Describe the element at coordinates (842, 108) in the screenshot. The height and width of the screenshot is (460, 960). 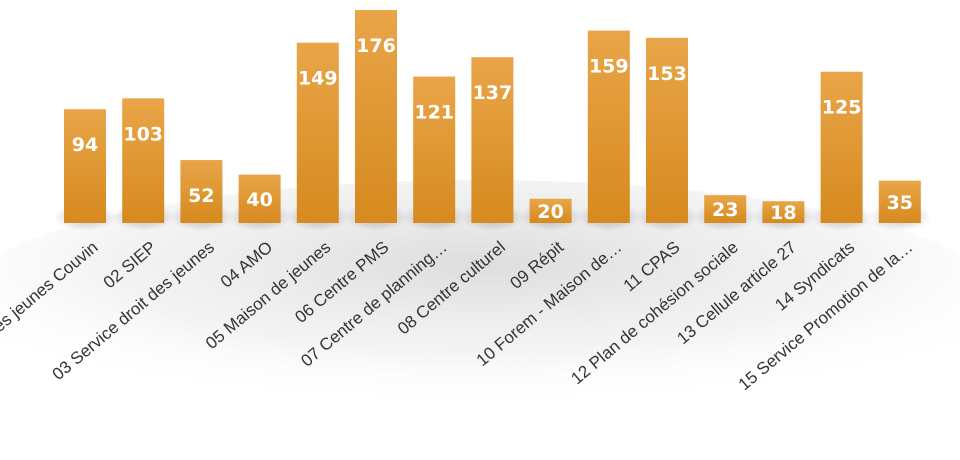
I see `bar-value-label: 125` at that location.